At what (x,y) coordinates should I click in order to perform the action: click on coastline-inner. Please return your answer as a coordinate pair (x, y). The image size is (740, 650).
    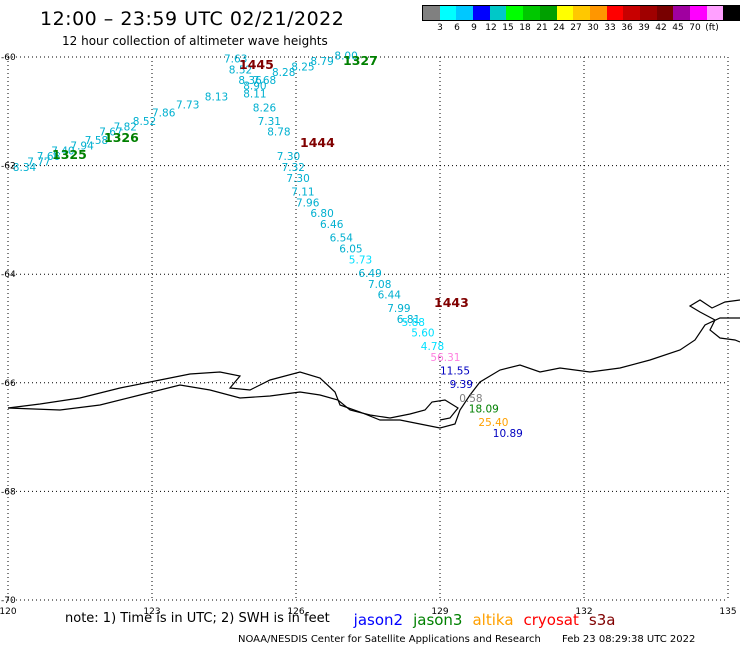
    Looking at the image, I should click on (233, 402).